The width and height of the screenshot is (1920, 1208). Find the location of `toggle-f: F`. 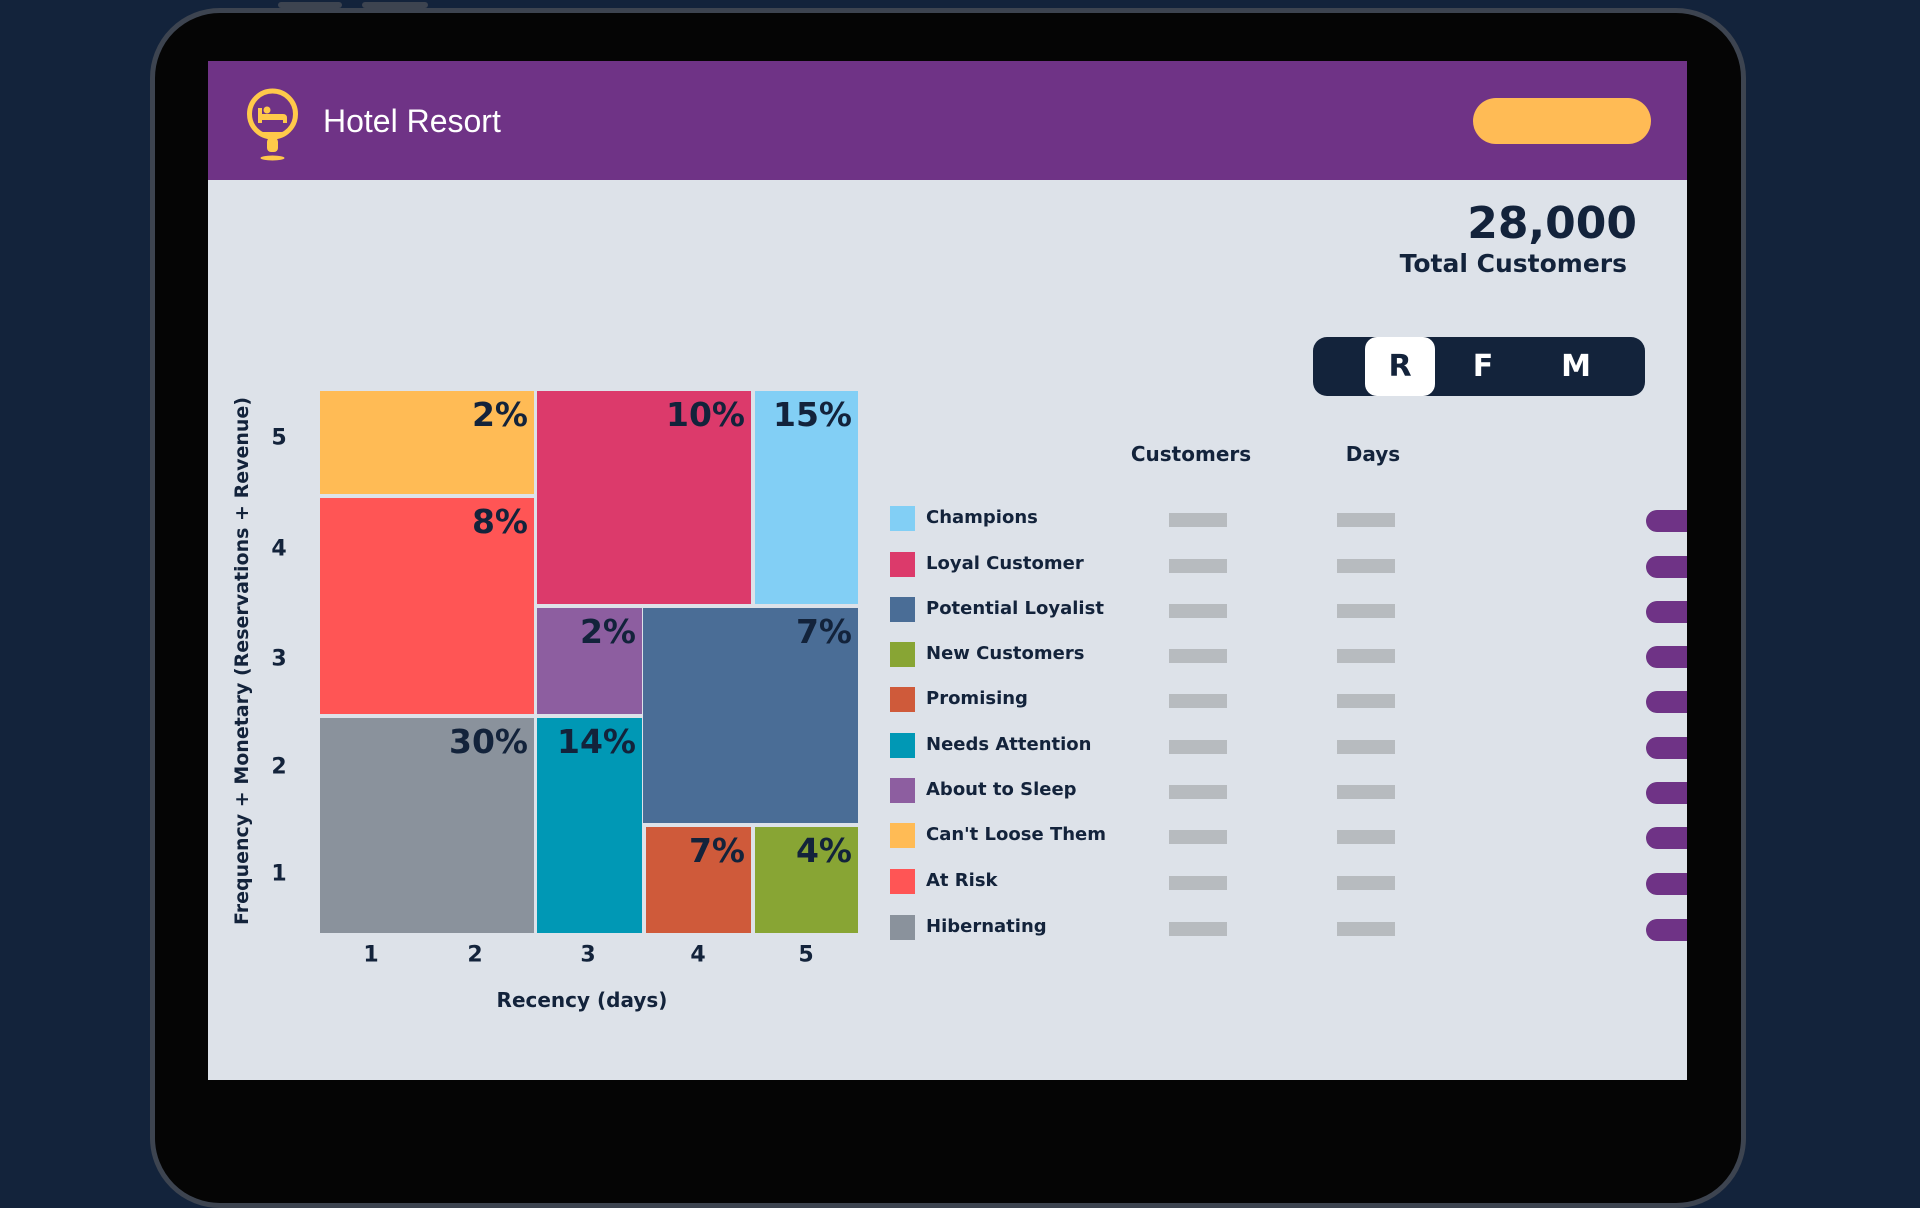

toggle-f: F is located at coordinates (1483, 366).